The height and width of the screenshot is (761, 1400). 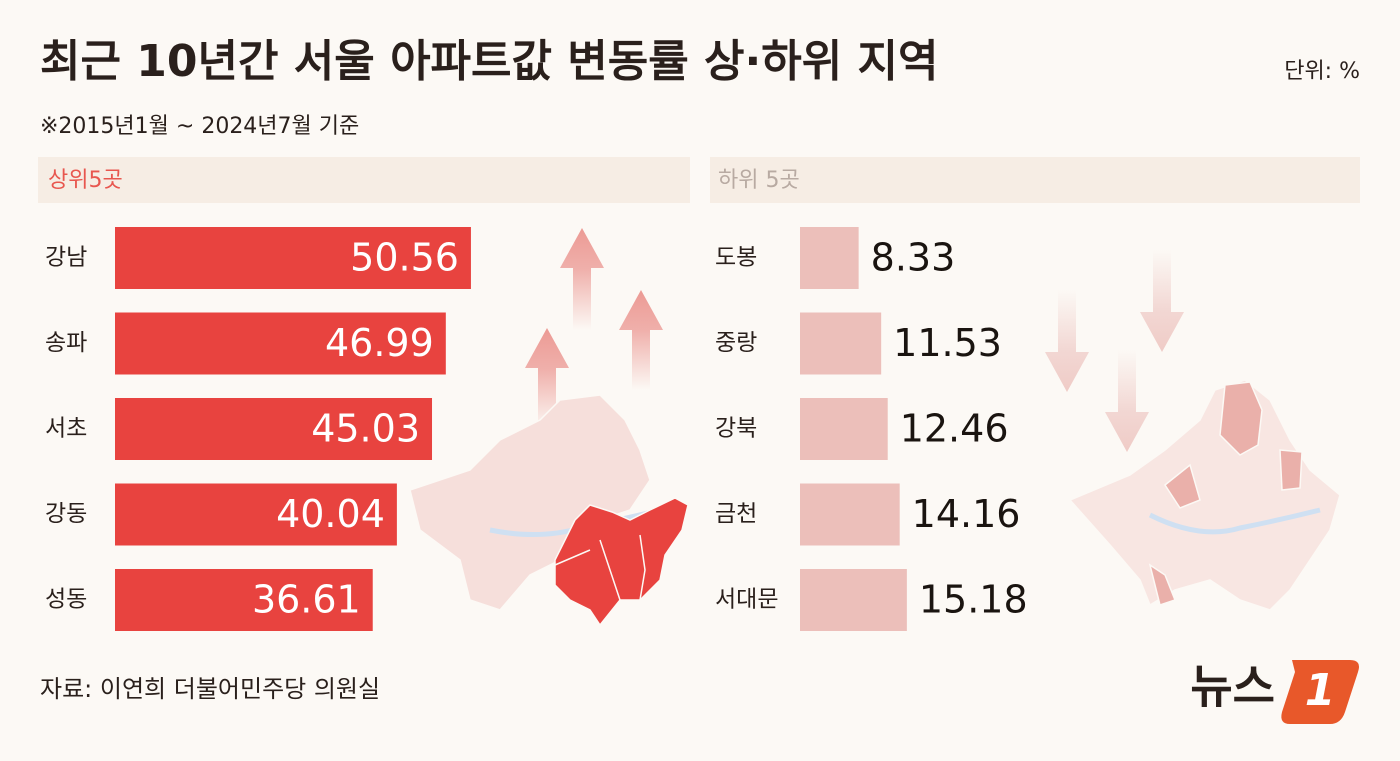 I want to click on up-arrows, so click(x=594, y=329).